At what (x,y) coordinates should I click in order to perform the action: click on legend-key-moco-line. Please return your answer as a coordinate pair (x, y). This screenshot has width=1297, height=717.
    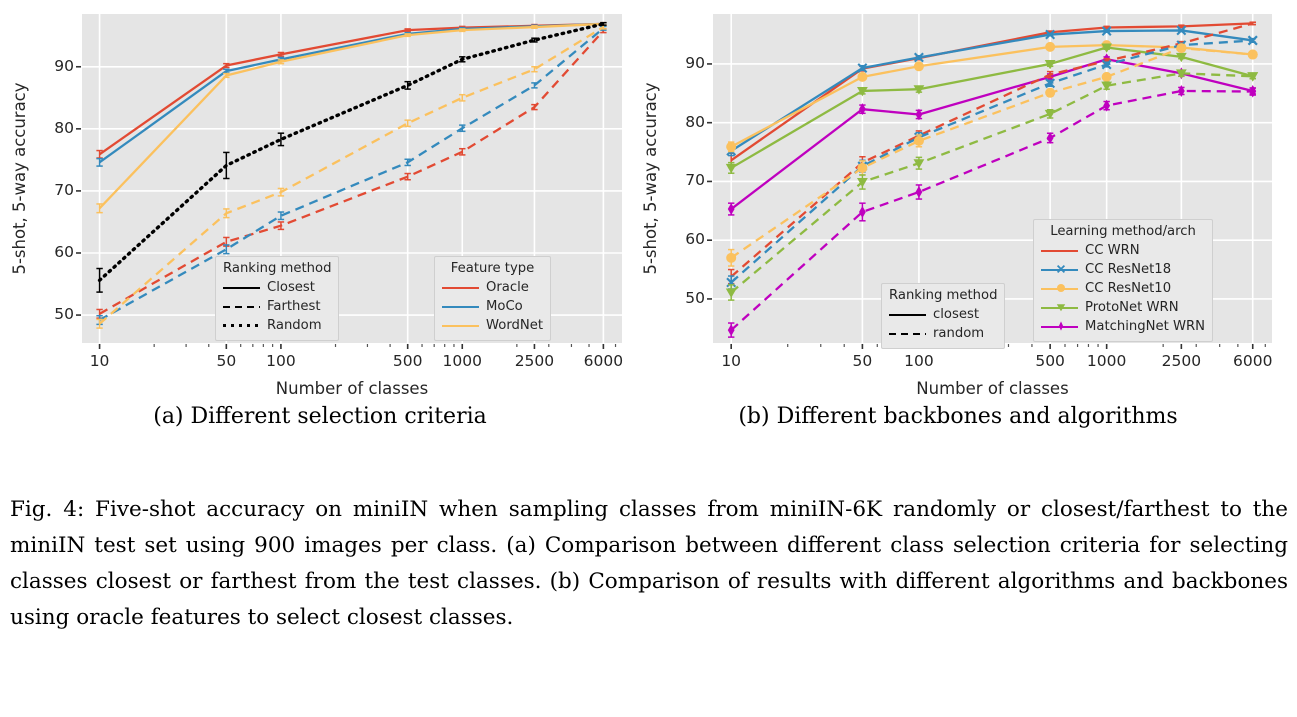
    Looking at the image, I should click on (460, 307).